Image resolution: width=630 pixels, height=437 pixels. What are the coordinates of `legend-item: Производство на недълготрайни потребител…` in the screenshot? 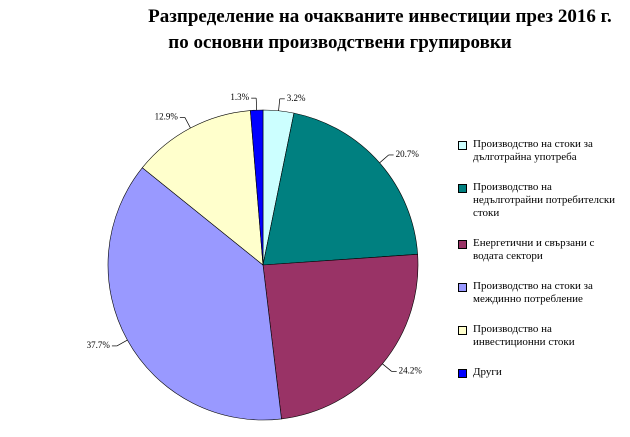 It's located at (540, 200).